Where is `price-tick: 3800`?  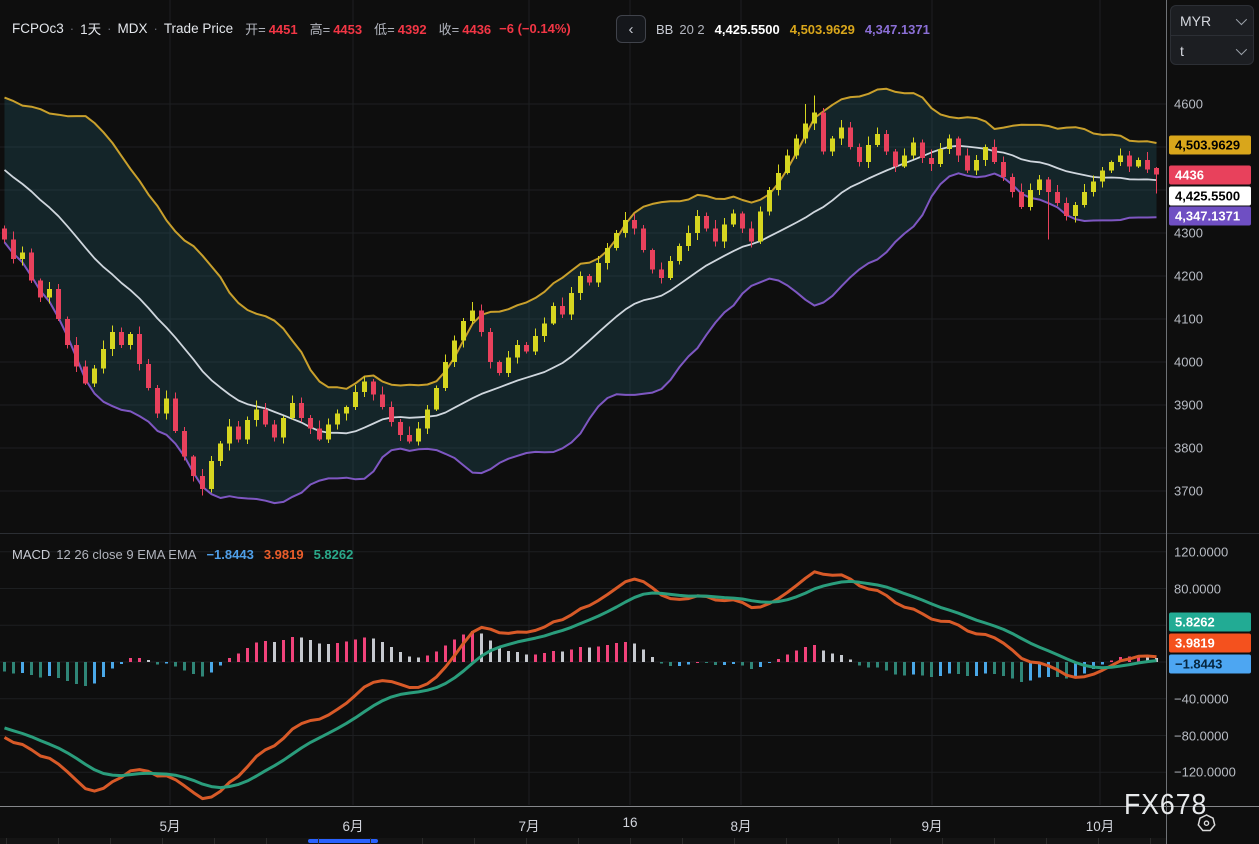 price-tick: 3800 is located at coordinates (1188, 448).